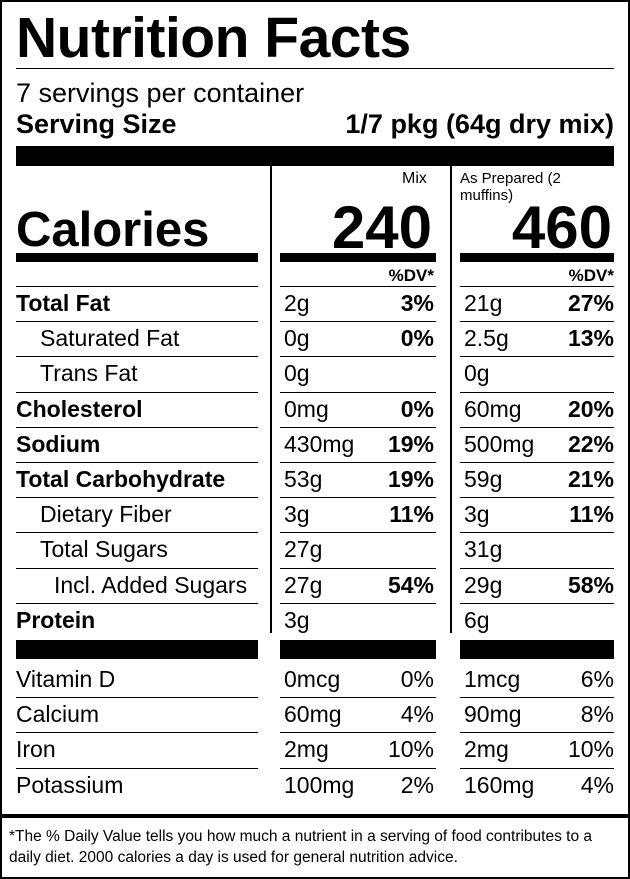 The image size is (630, 879). What do you see at coordinates (451, 399) in the screenshot?
I see `column-divider-prepared` at bounding box center [451, 399].